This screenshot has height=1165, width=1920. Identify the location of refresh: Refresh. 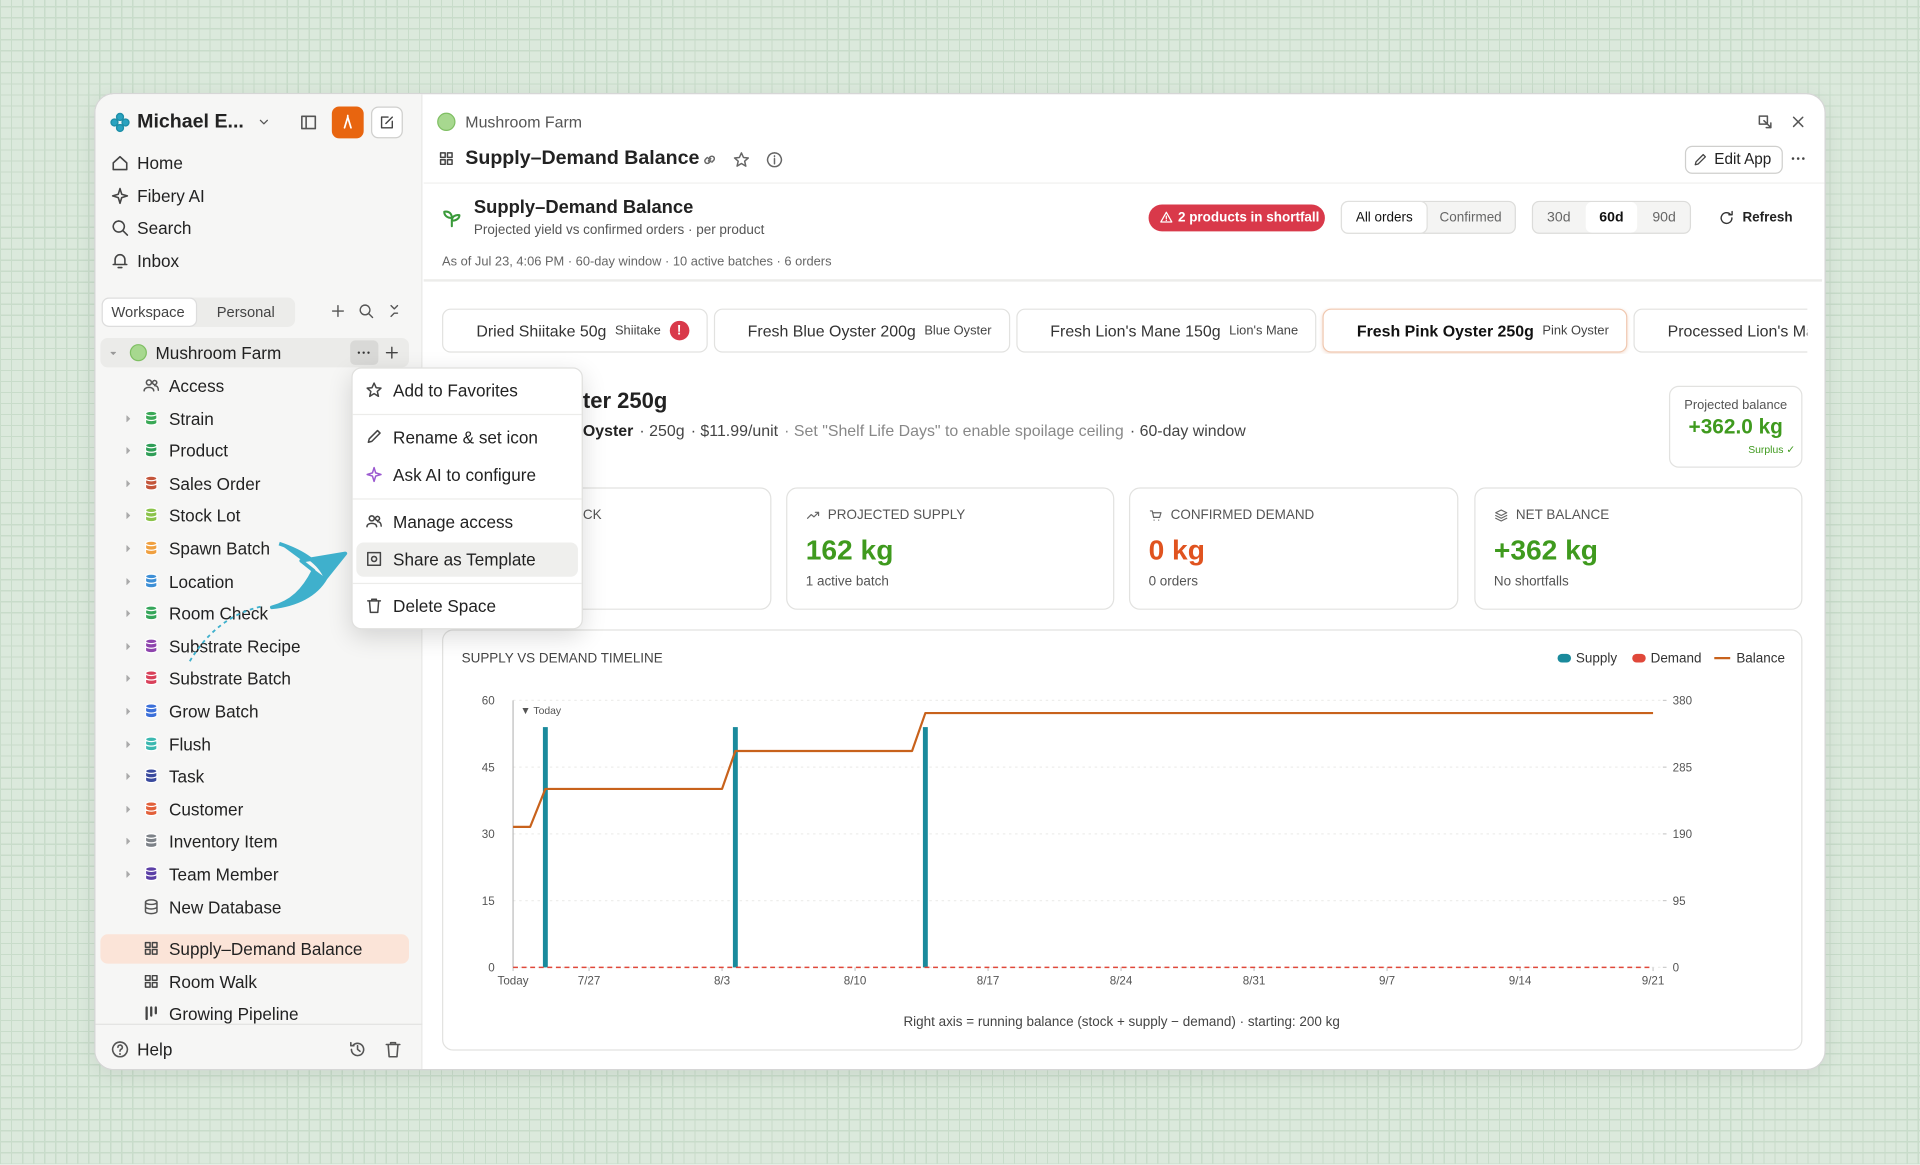
(1767, 218).